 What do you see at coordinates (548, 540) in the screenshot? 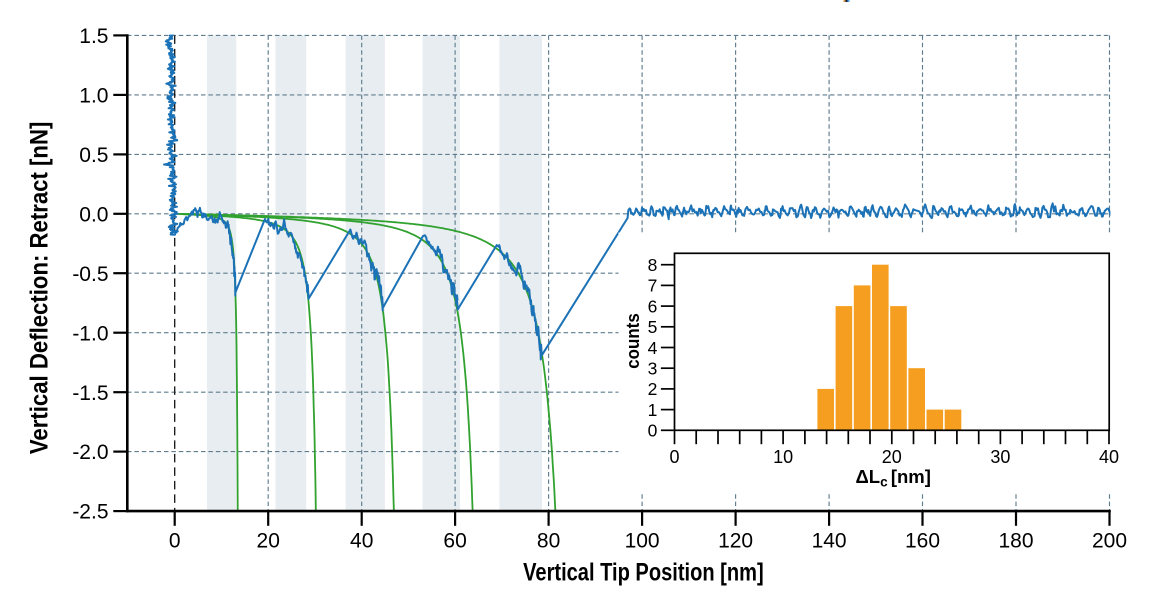
I see `svg-text: 80` at bounding box center [548, 540].